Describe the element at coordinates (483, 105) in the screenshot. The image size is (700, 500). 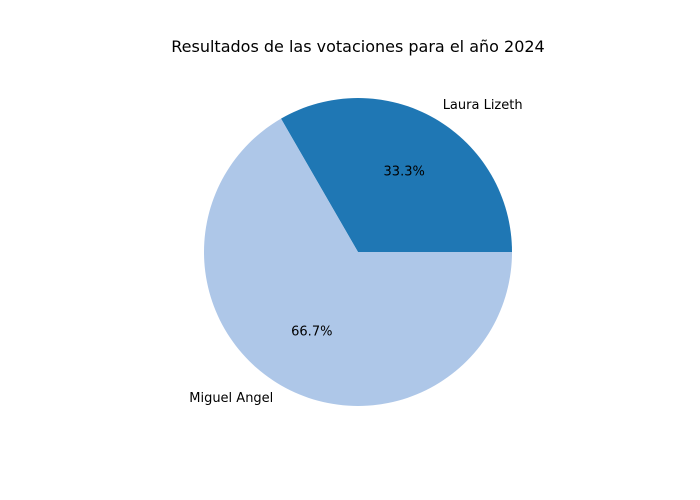
I see `pie-category-label-1: Laura Lizeth` at that location.